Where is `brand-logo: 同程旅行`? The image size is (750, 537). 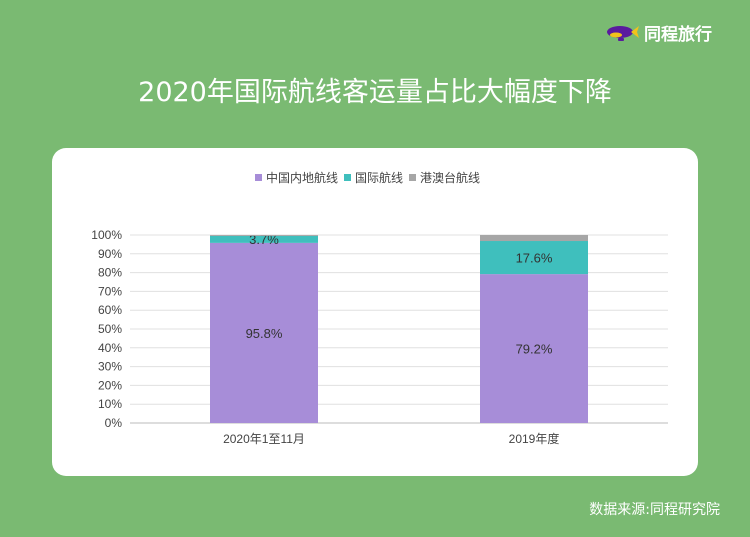 brand-logo: 同程旅行 is located at coordinates (658, 32).